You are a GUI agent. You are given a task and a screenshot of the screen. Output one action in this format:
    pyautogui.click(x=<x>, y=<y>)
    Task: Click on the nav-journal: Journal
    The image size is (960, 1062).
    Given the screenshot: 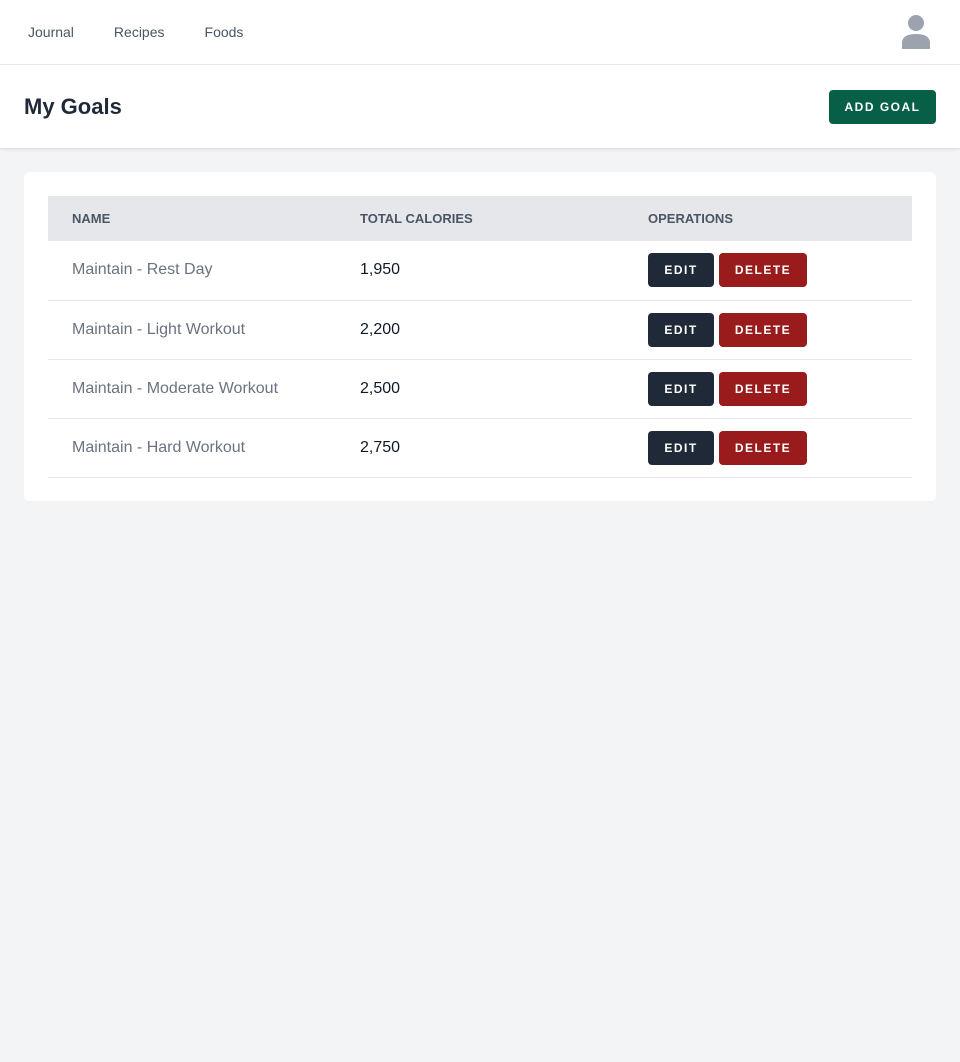 What is the action you would take?
    pyautogui.click(x=51, y=32)
    